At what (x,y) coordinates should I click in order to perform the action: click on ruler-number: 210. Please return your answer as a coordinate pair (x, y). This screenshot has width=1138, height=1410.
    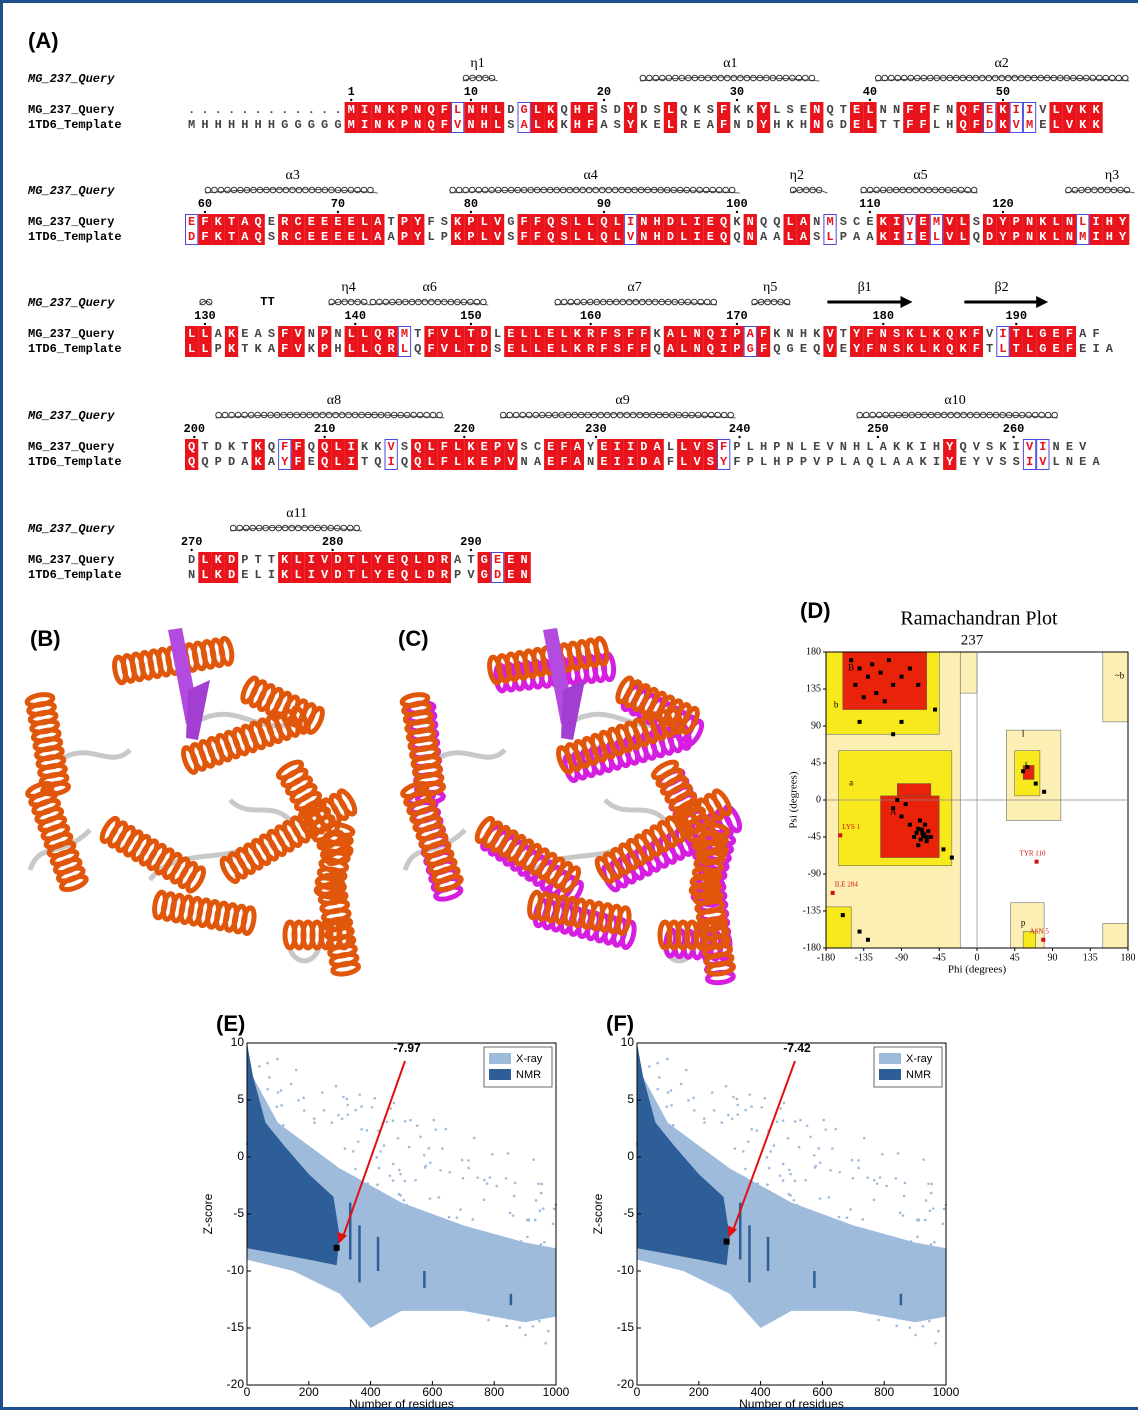
    Looking at the image, I should click on (325, 429).